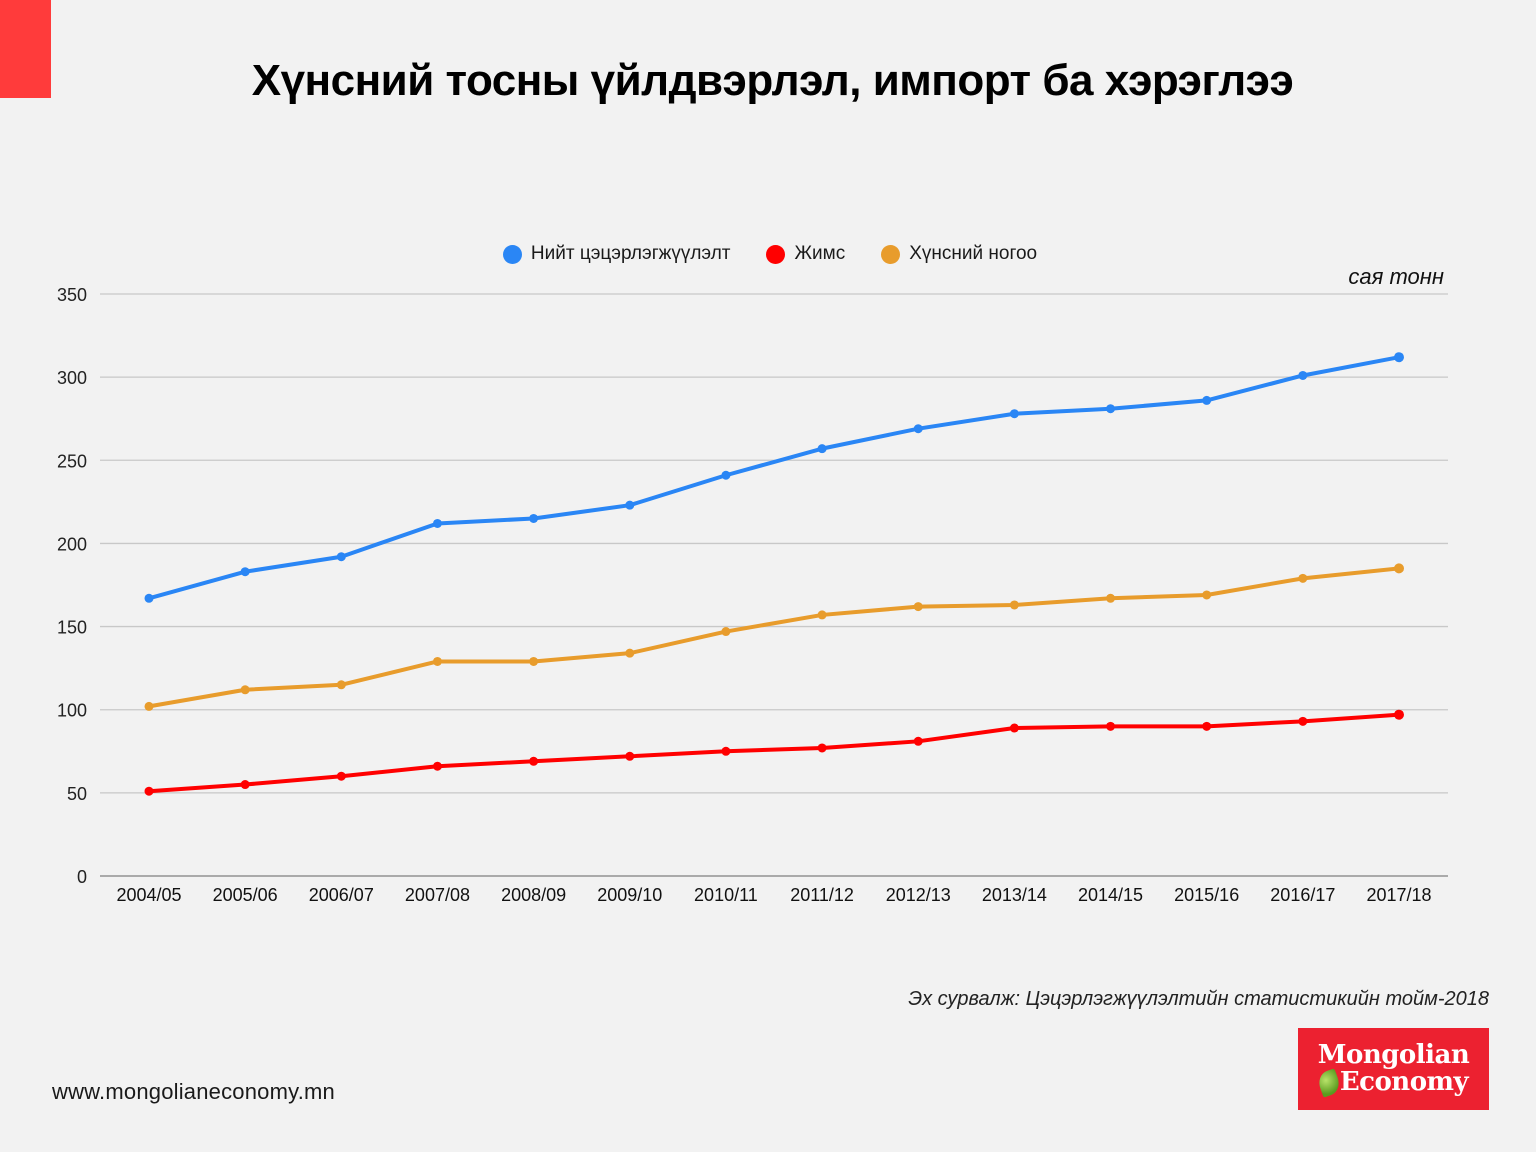 The width and height of the screenshot is (1536, 1152). Describe the element at coordinates (918, 895) in the screenshot. I see `x-tick-label: 2012/13` at that location.